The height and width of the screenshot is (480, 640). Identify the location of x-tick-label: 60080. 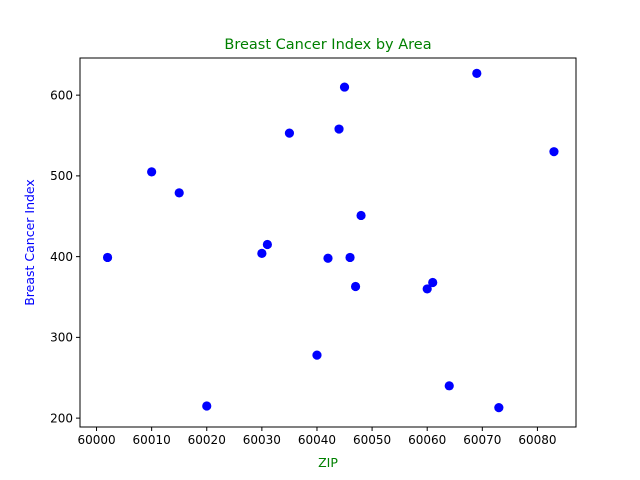
(537, 440).